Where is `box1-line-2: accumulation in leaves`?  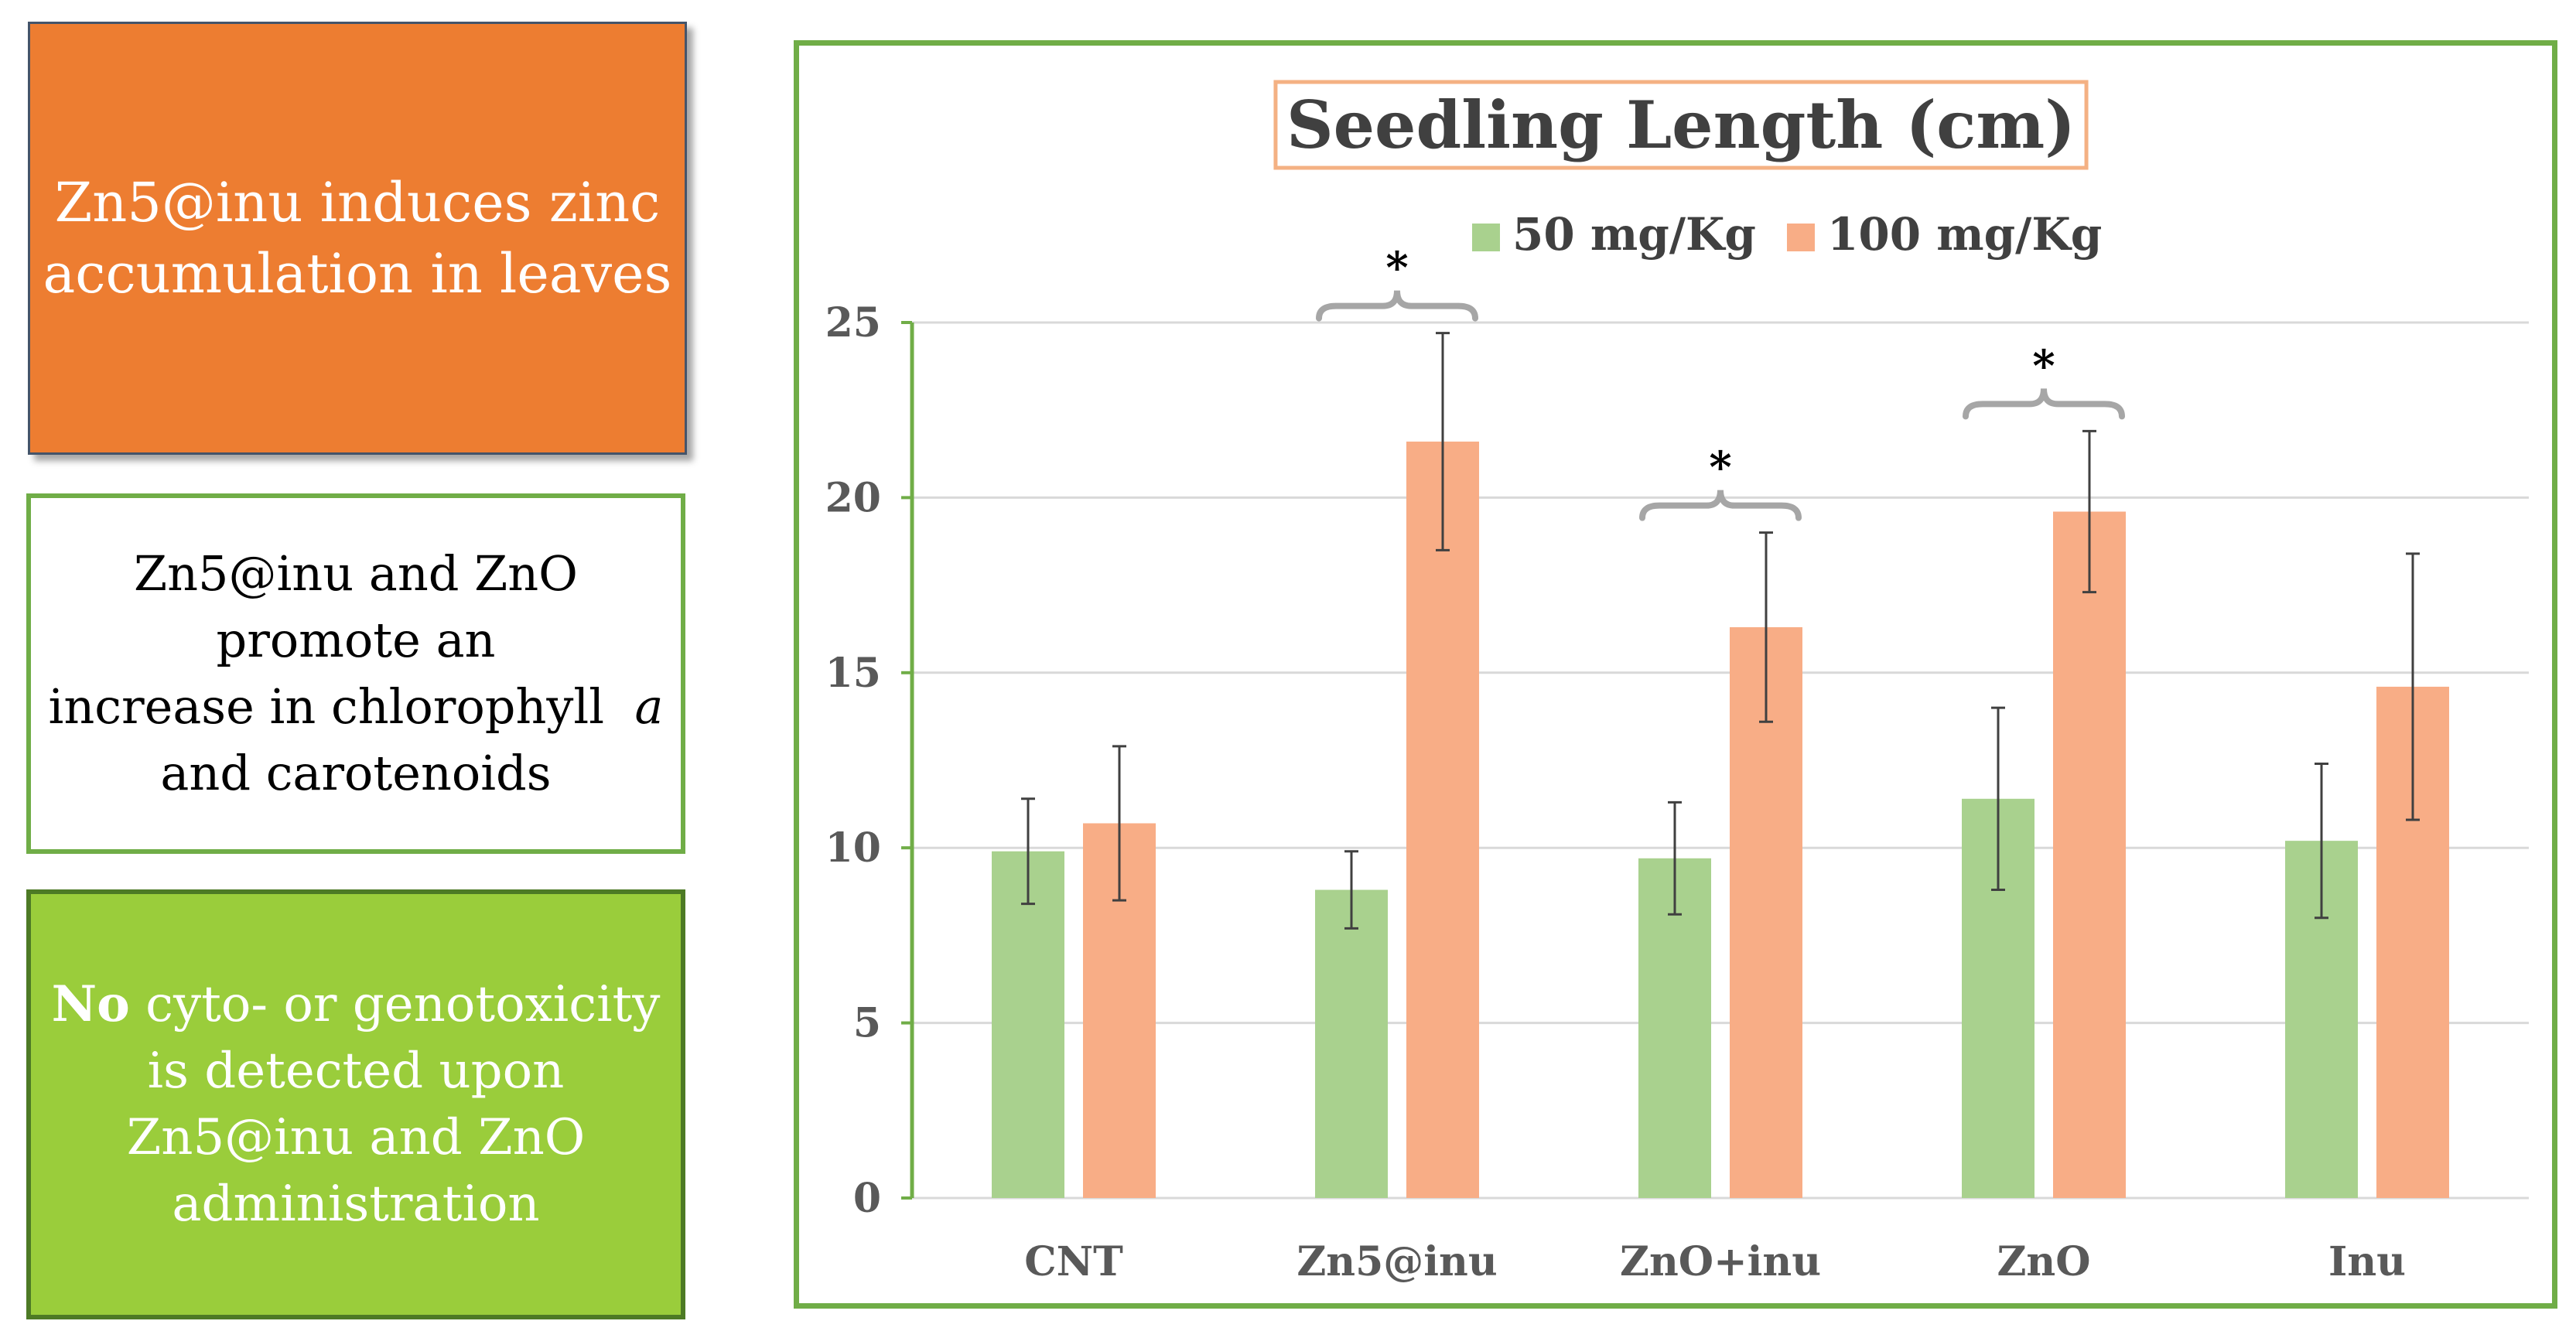
box1-line-2: accumulation in leaves is located at coordinates (357, 273).